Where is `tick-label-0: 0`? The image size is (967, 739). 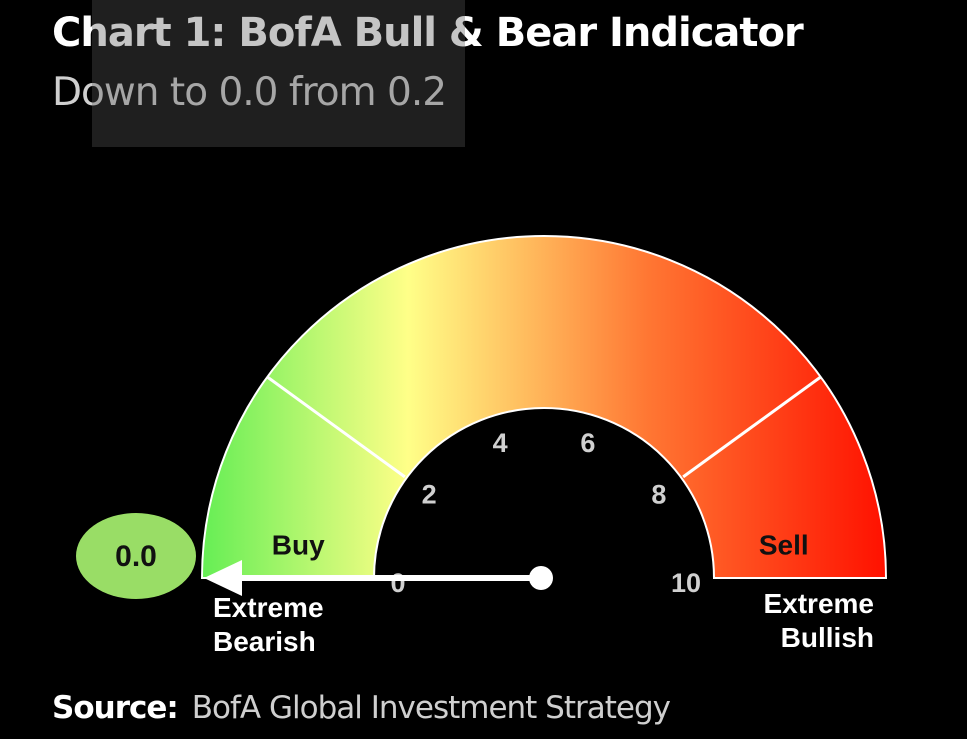 tick-label-0: 0 is located at coordinates (397, 583).